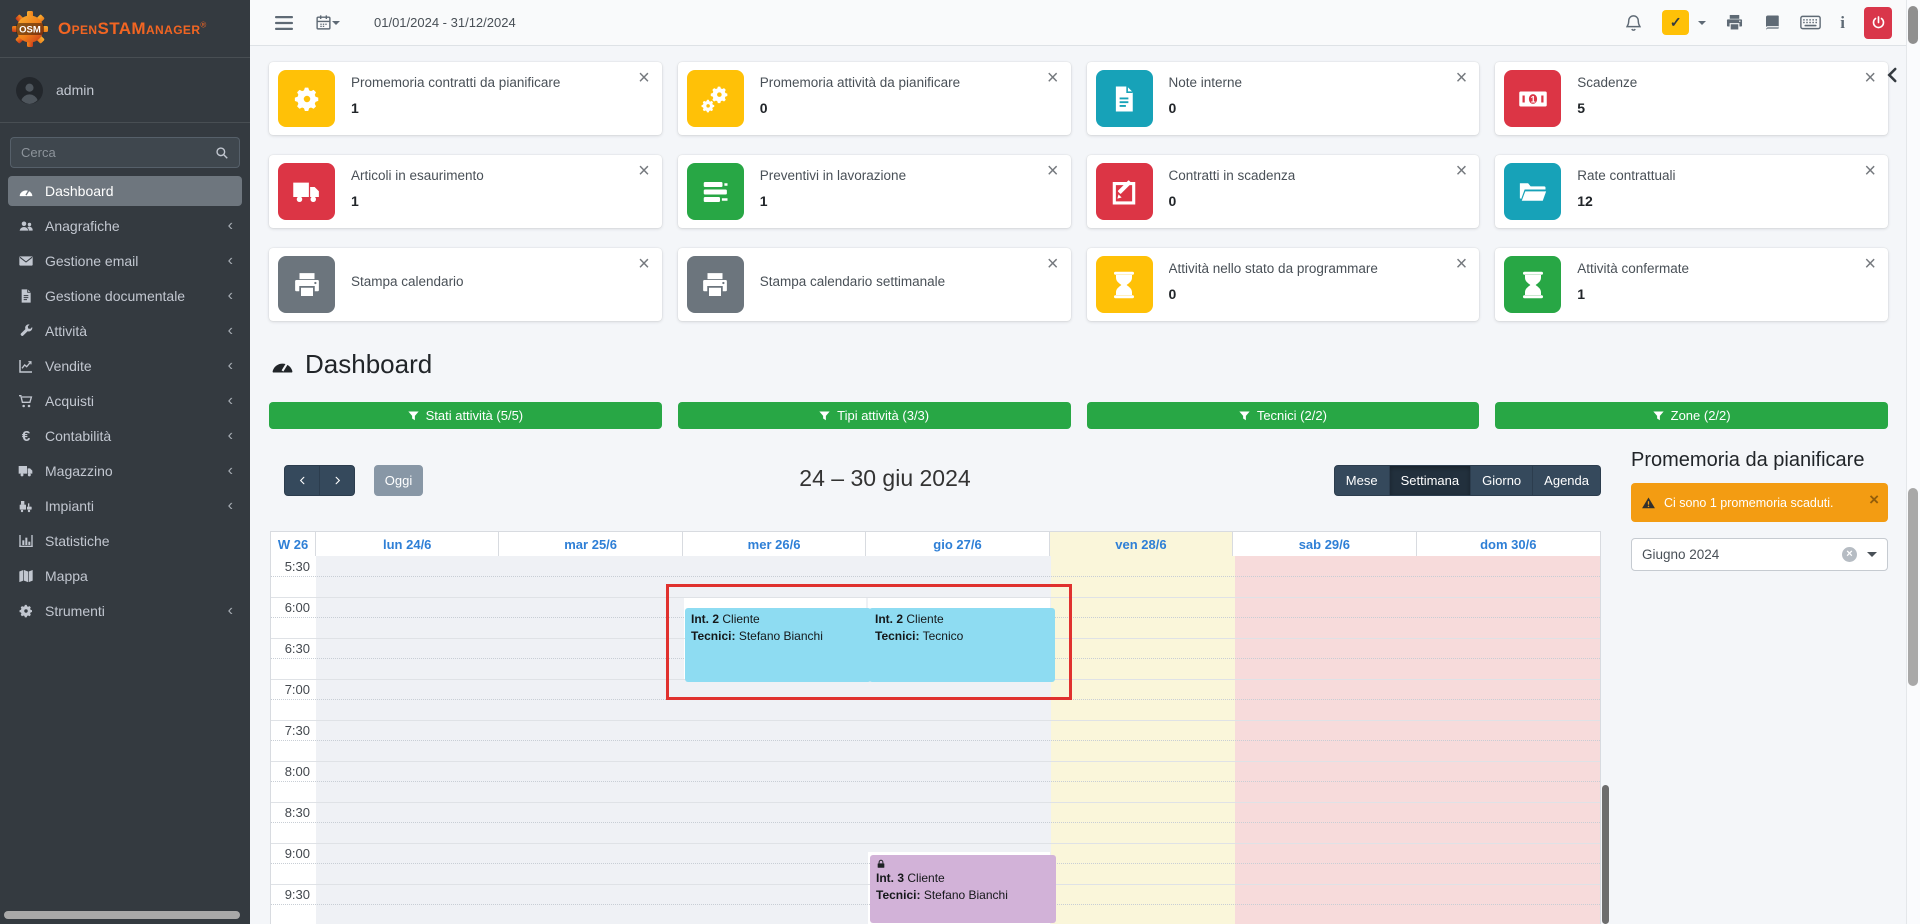  Describe the element at coordinates (125, 576) in the screenshot. I see `sidebar-item-mappa: Mappa` at that location.